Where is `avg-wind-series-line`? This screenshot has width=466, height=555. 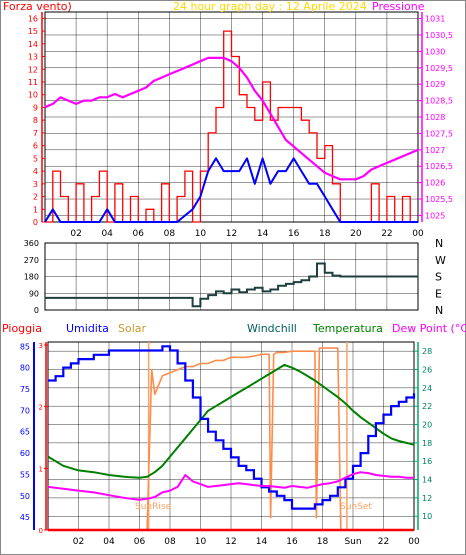 avg-wind-series-line is located at coordinates (231, 190).